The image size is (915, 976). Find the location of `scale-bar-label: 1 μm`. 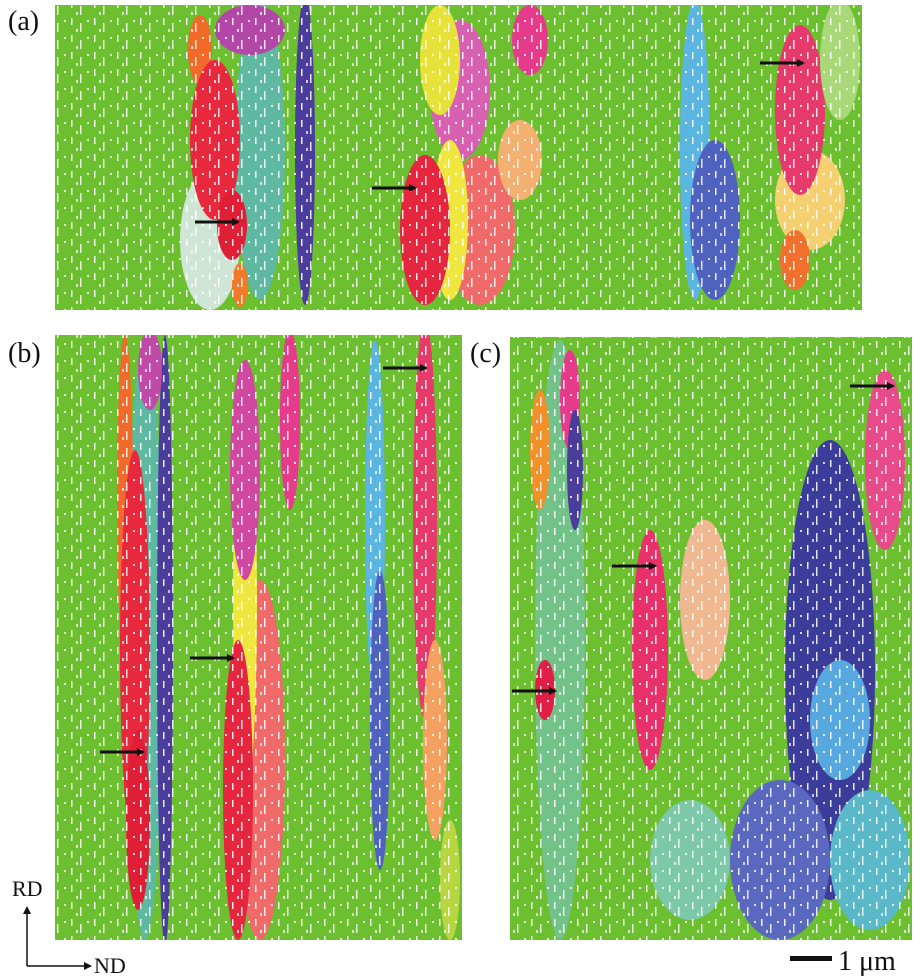

scale-bar-label: 1 μm is located at coordinates (867, 961).